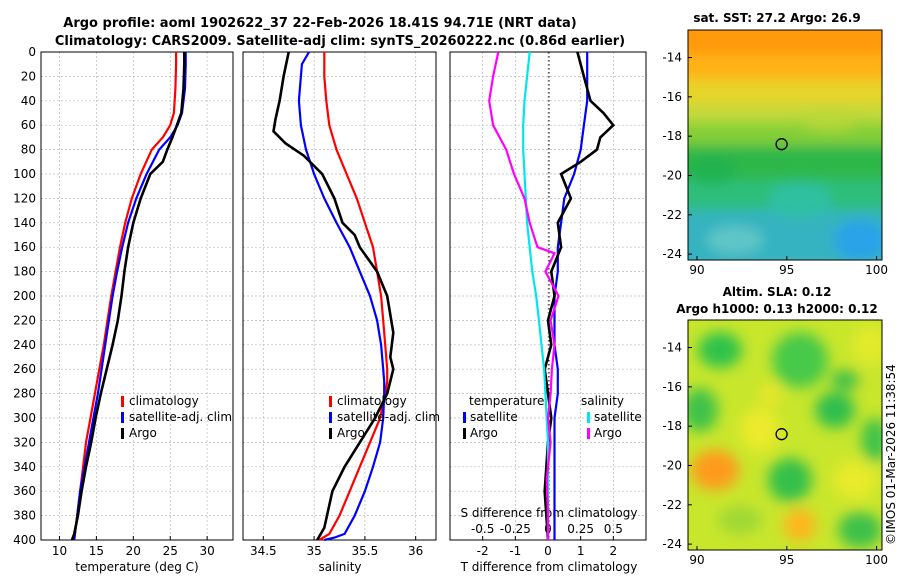 Image resolution: width=900 pixels, height=580 pixels. I want to click on temperature-xlabel: temperature (deg C), so click(136, 567).